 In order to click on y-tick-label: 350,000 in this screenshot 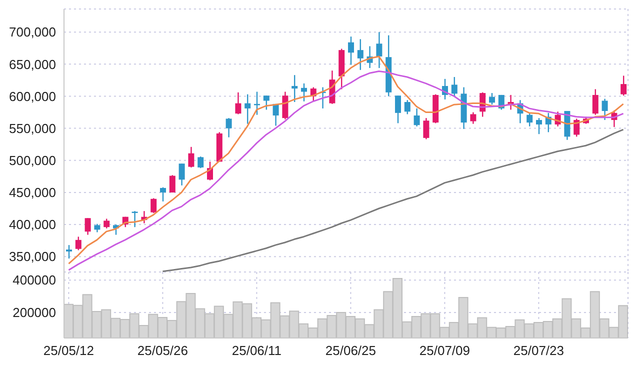, I will do `click(32, 256)`.